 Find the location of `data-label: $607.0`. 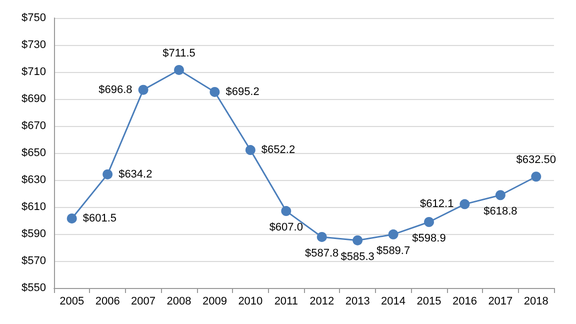

data-label: $607.0 is located at coordinates (286, 228).